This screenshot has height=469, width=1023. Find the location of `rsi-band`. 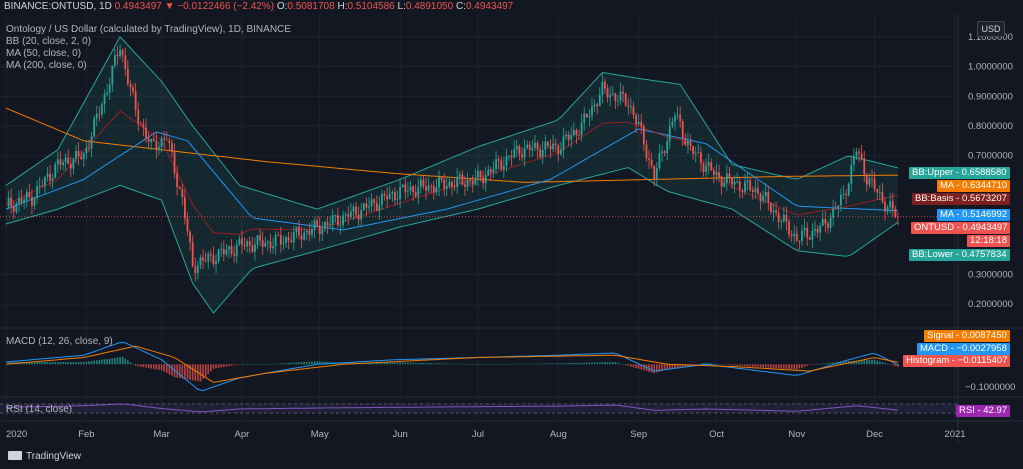

rsi-band is located at coordinates (479, 408).